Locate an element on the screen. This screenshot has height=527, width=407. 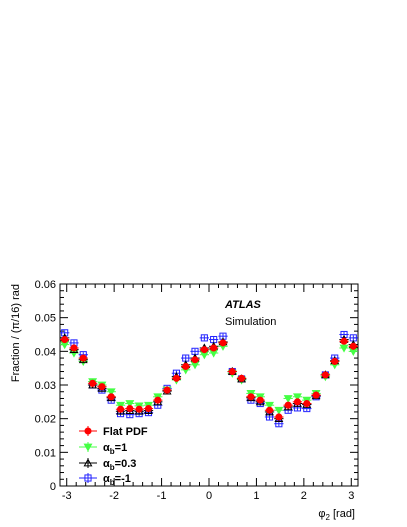
x-tick-label: 1 is located at coordinates (256, 496).